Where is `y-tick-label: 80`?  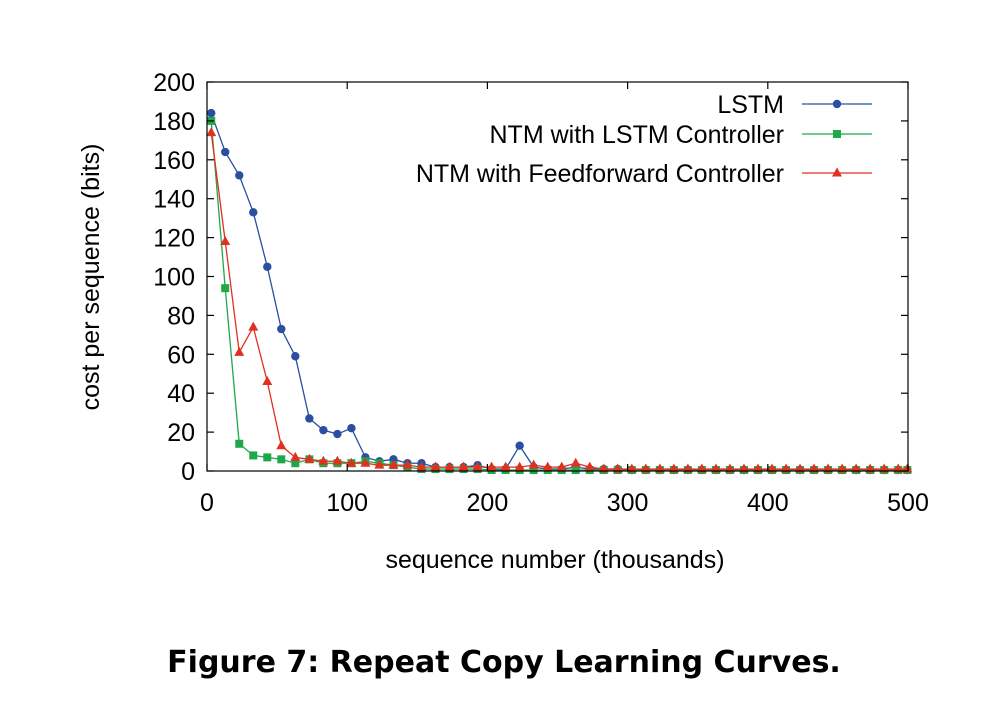 y-tick-label: 80 is located at coordinates (181, 316).